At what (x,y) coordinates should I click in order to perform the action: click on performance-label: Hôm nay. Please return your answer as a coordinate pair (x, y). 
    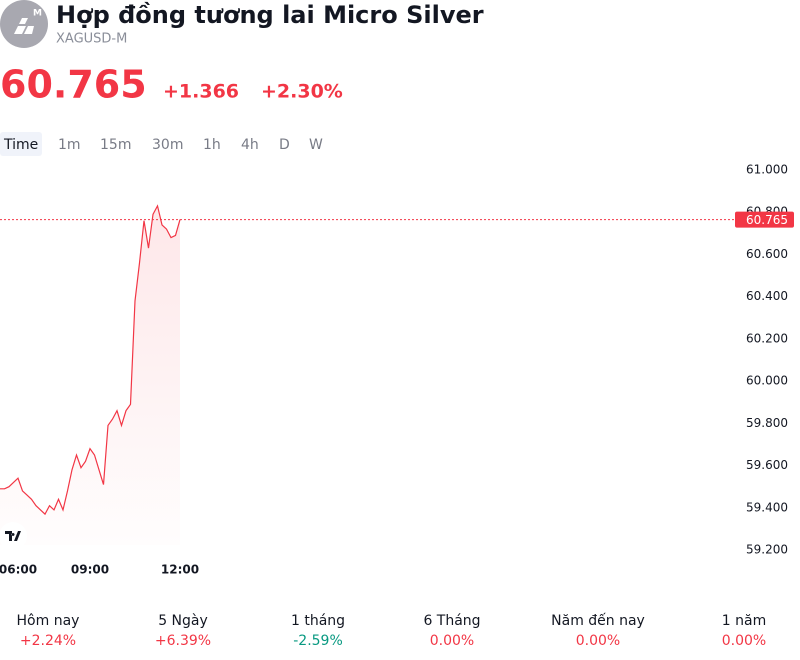
    Looking at the image, I should click on (48, 621).